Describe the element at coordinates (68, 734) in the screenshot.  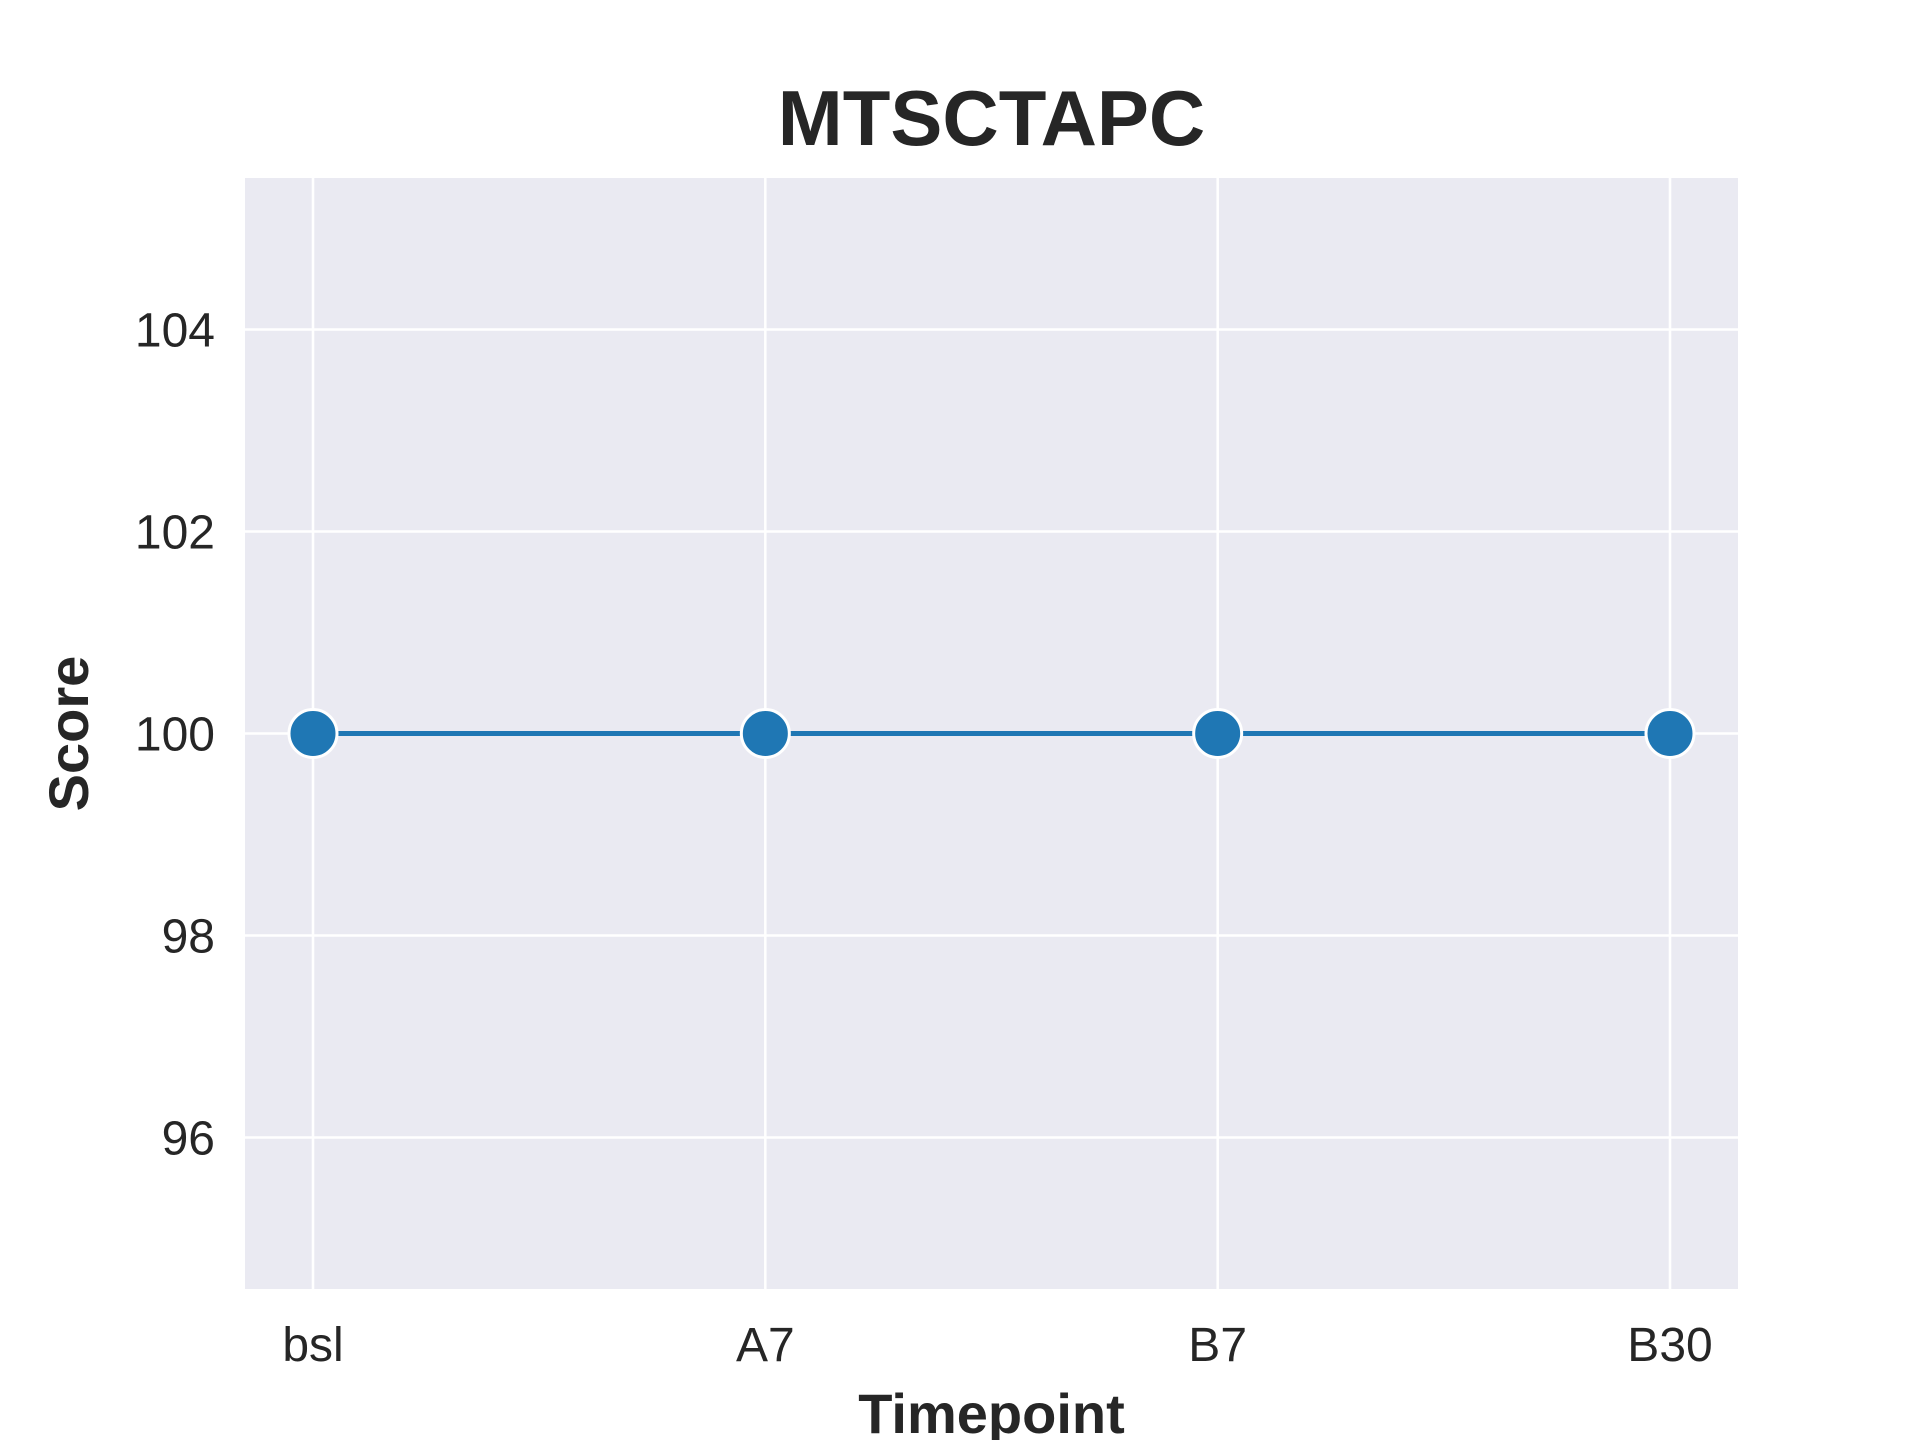
I see `y-axis-label: Score` at that location.